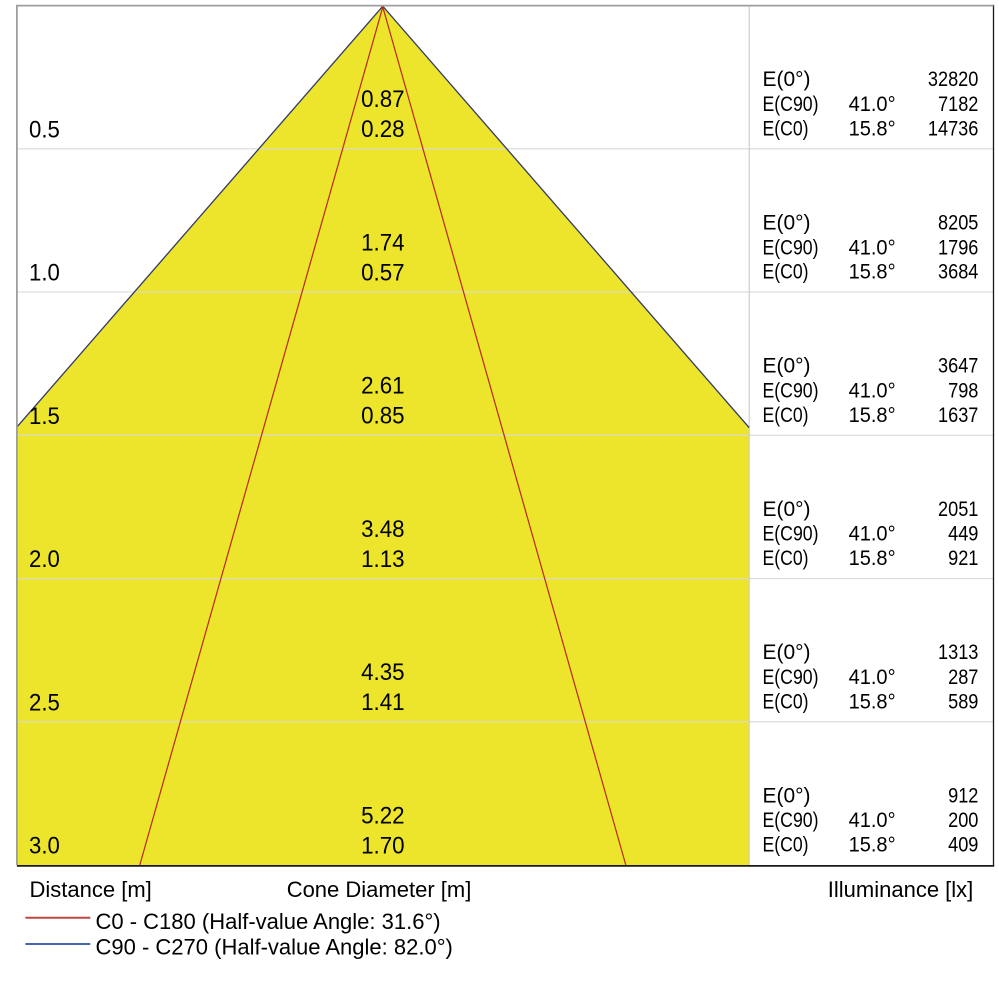  What do you see at coordinates (958, 223) in the screenshot?
I see `svg-text: 8205` at bounding box center [958, 223].